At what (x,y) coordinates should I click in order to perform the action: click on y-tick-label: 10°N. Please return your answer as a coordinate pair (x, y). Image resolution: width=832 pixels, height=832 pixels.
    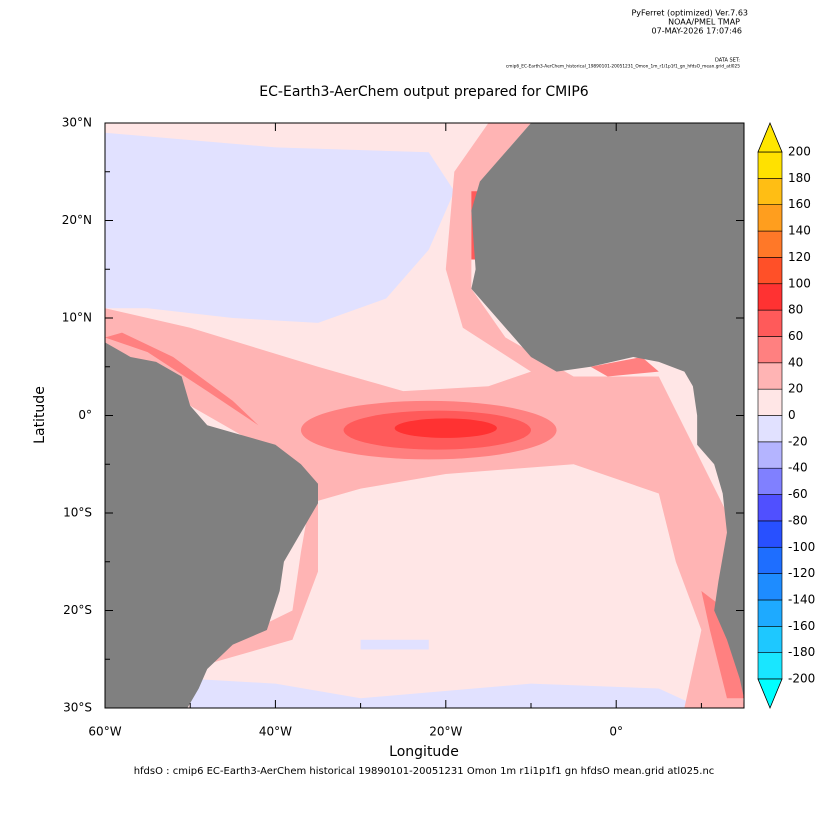
    Looking at the image, I should click on (77, 318).